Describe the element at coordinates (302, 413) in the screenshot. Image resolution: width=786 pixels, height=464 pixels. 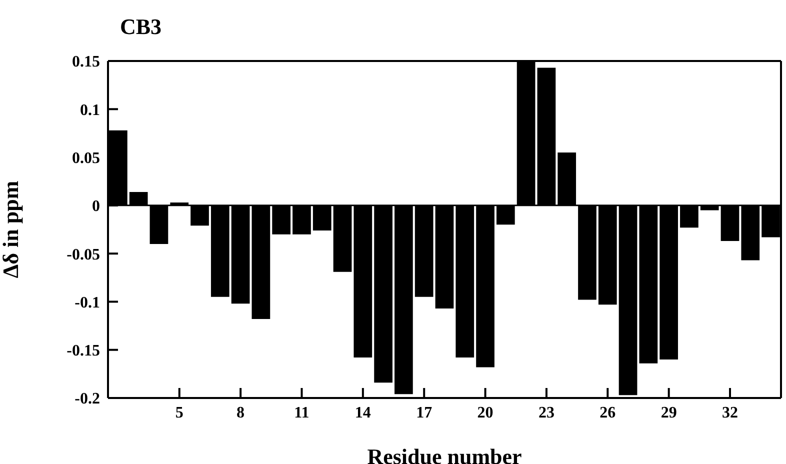
I see `x-tick-label: 11` at that location.